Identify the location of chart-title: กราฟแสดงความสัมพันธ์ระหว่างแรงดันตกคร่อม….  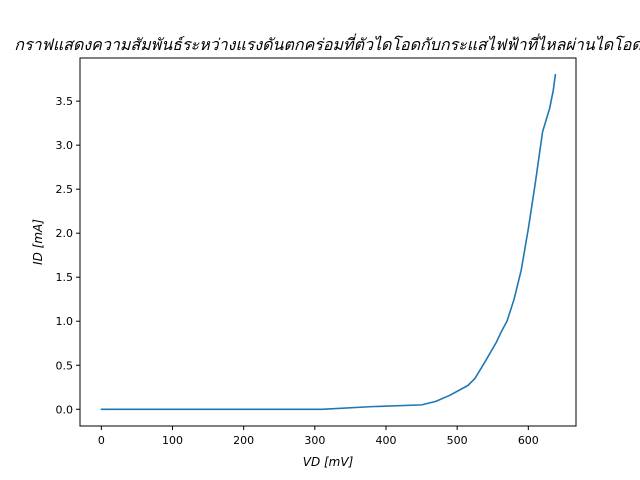
(327, 43).